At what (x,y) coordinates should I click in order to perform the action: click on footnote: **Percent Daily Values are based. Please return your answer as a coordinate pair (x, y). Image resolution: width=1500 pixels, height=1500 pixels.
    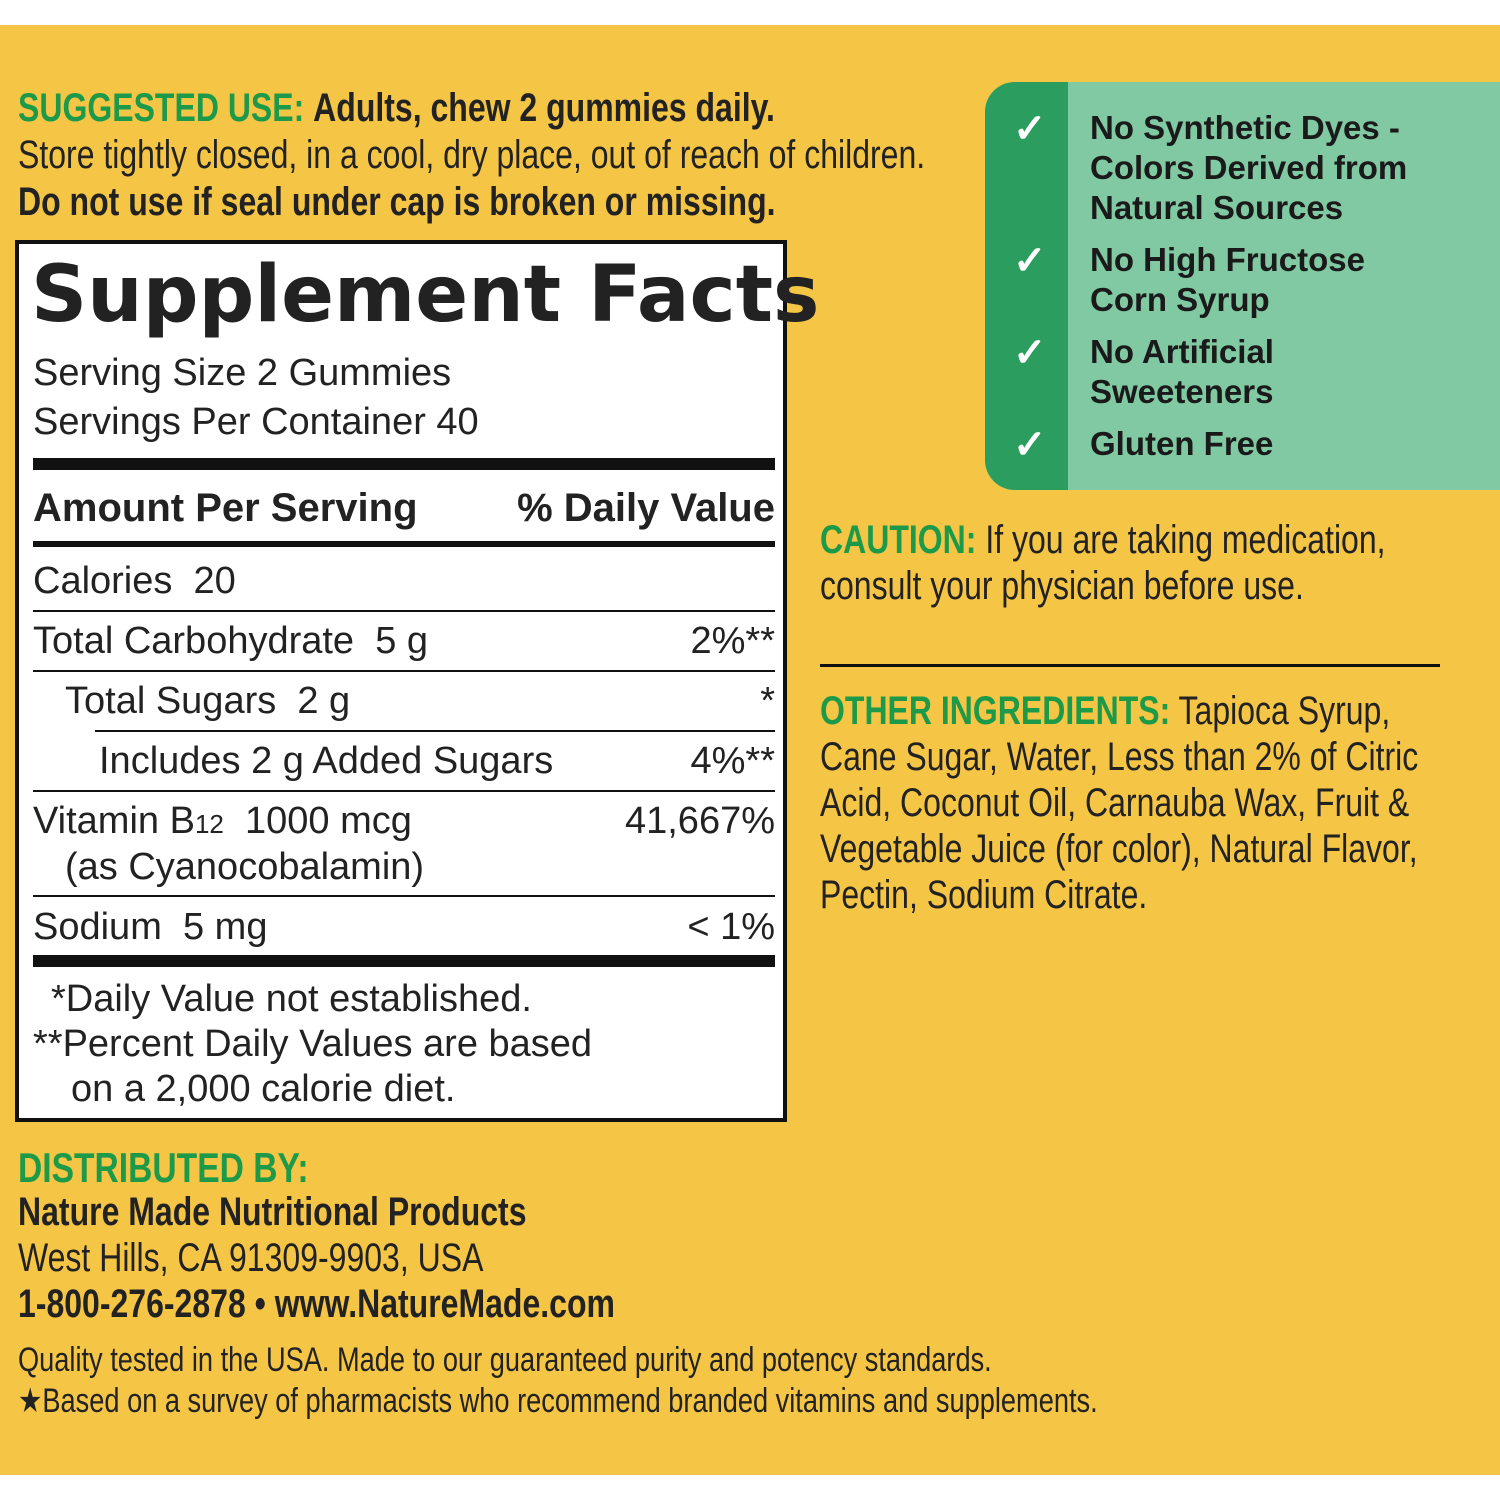
    Looking at the image, I should click on (313, 1044).